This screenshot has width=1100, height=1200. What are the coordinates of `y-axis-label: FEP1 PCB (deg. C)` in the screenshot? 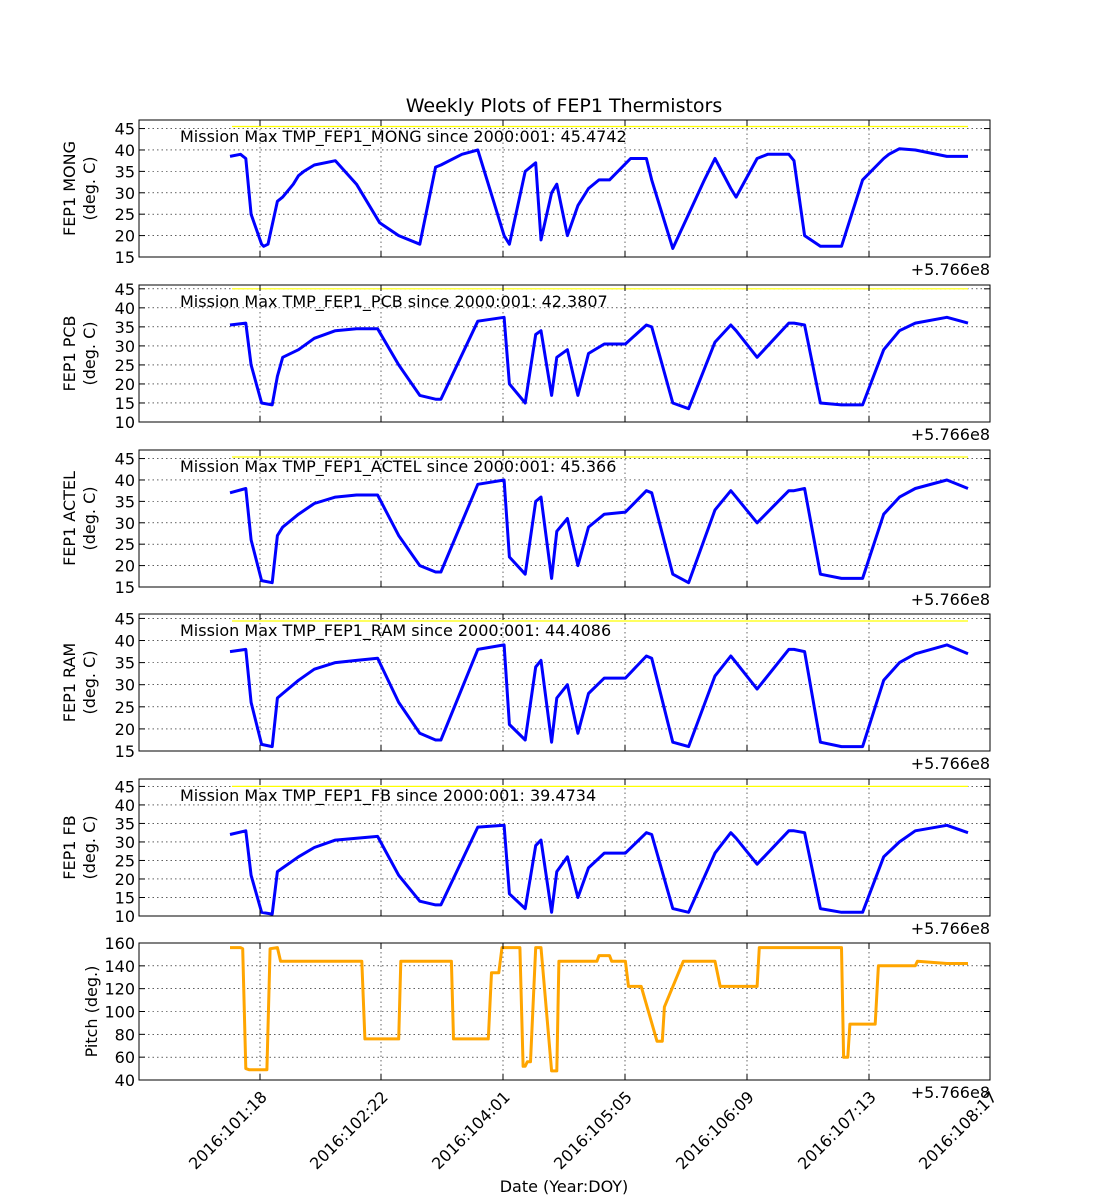 It's located at (79, 353).